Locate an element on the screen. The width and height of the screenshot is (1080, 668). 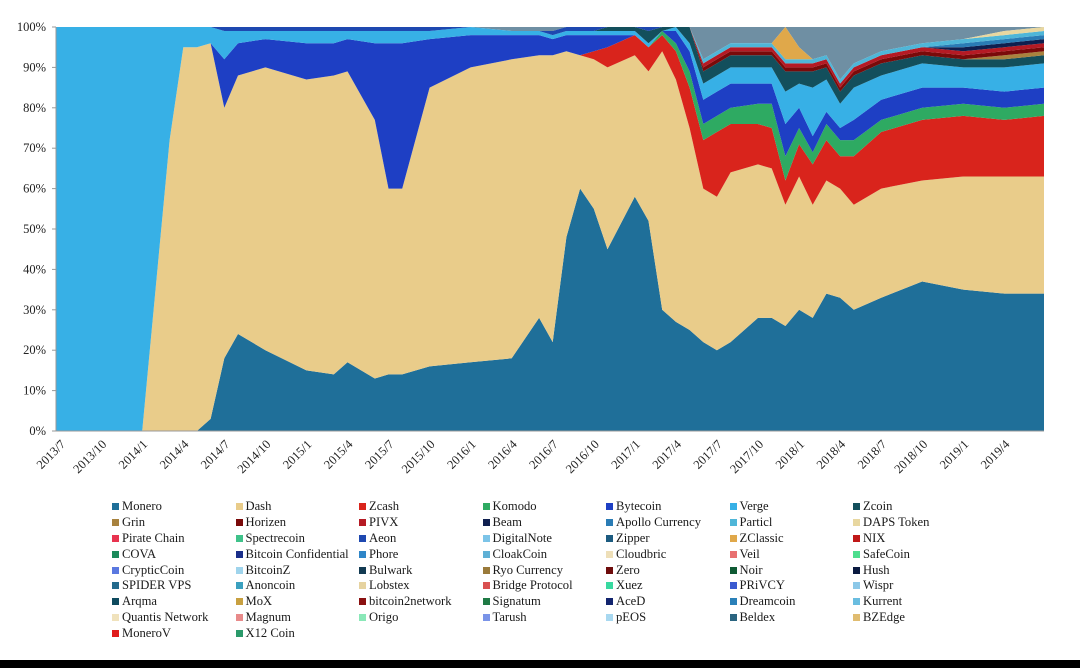
x-tick-label: 2016/4 is located at coordinates (502, 454).